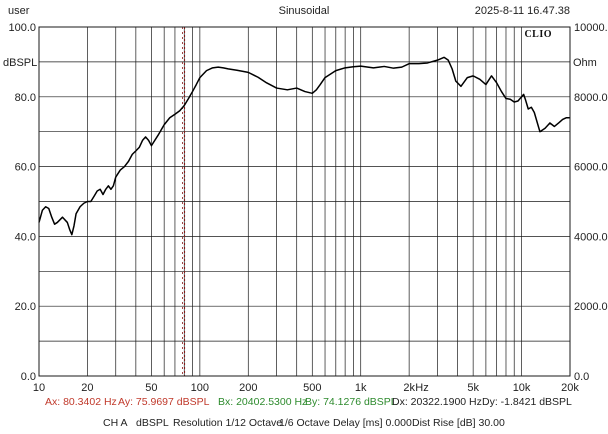  I want to click on x-tick-label: 20k, so click(570, 388).